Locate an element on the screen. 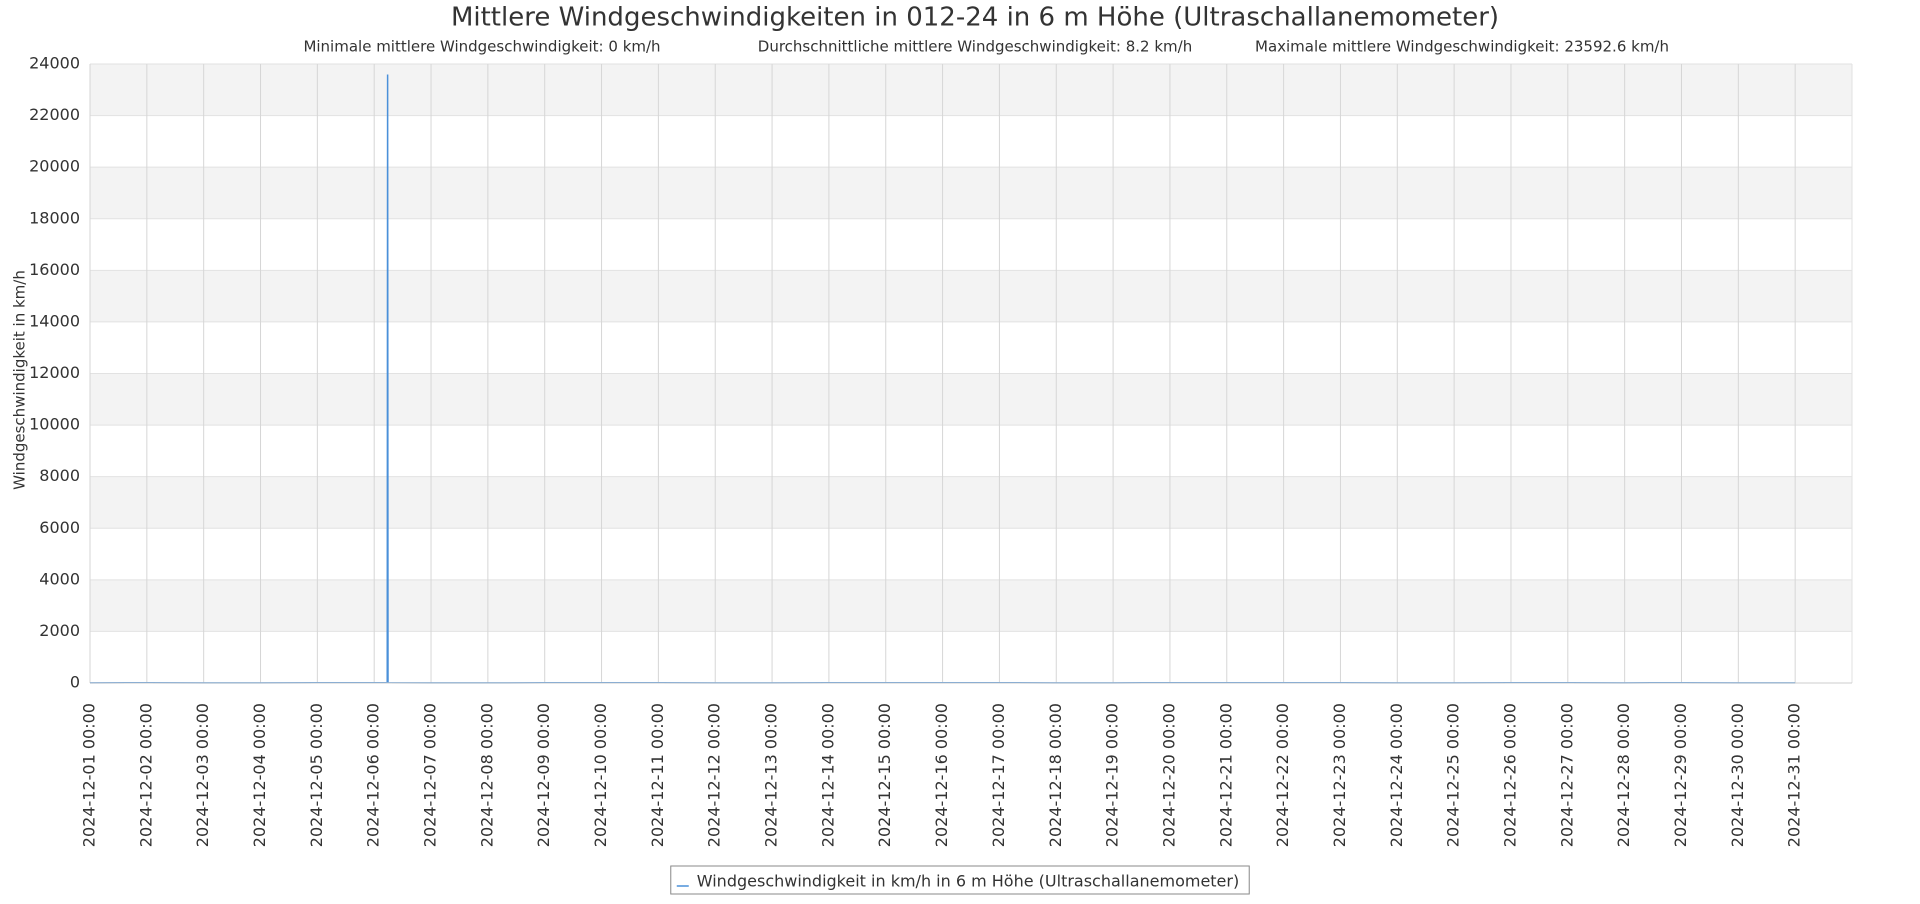 The width and height of the screenshot is (1920, 904). y-tick-label: 14000 is located at coordinates (54, 320).